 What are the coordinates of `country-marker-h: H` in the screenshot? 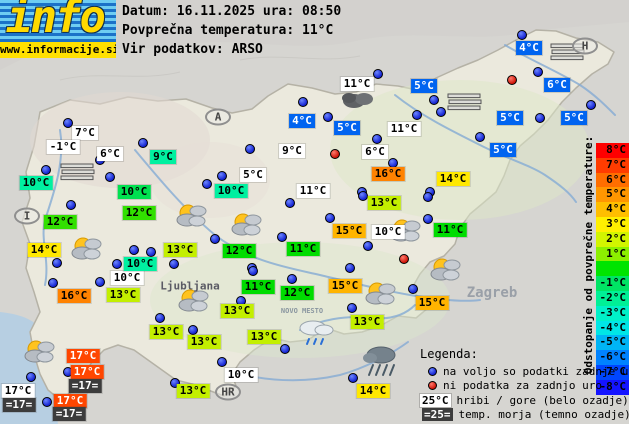 It's located at (585, 46).